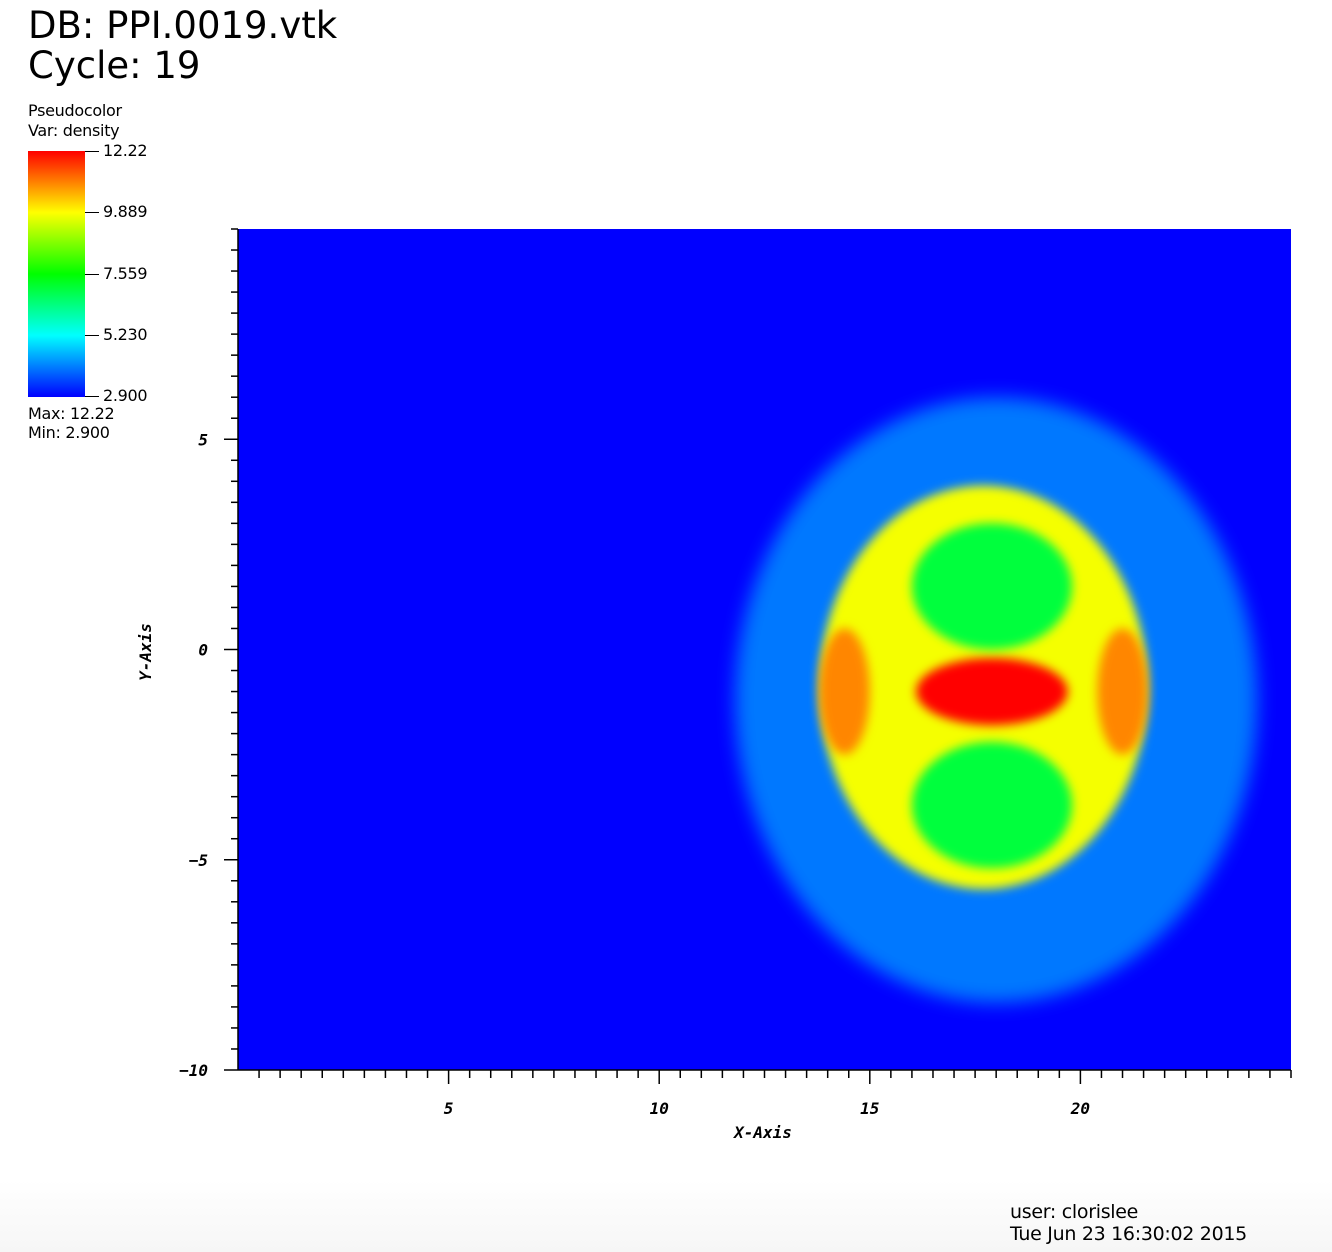 The height and width of the screenshot is (1252, 1332). Describe the element at coordinates (869, 1108) in the screenshot. I see `x-tick-label: 15` at that location.